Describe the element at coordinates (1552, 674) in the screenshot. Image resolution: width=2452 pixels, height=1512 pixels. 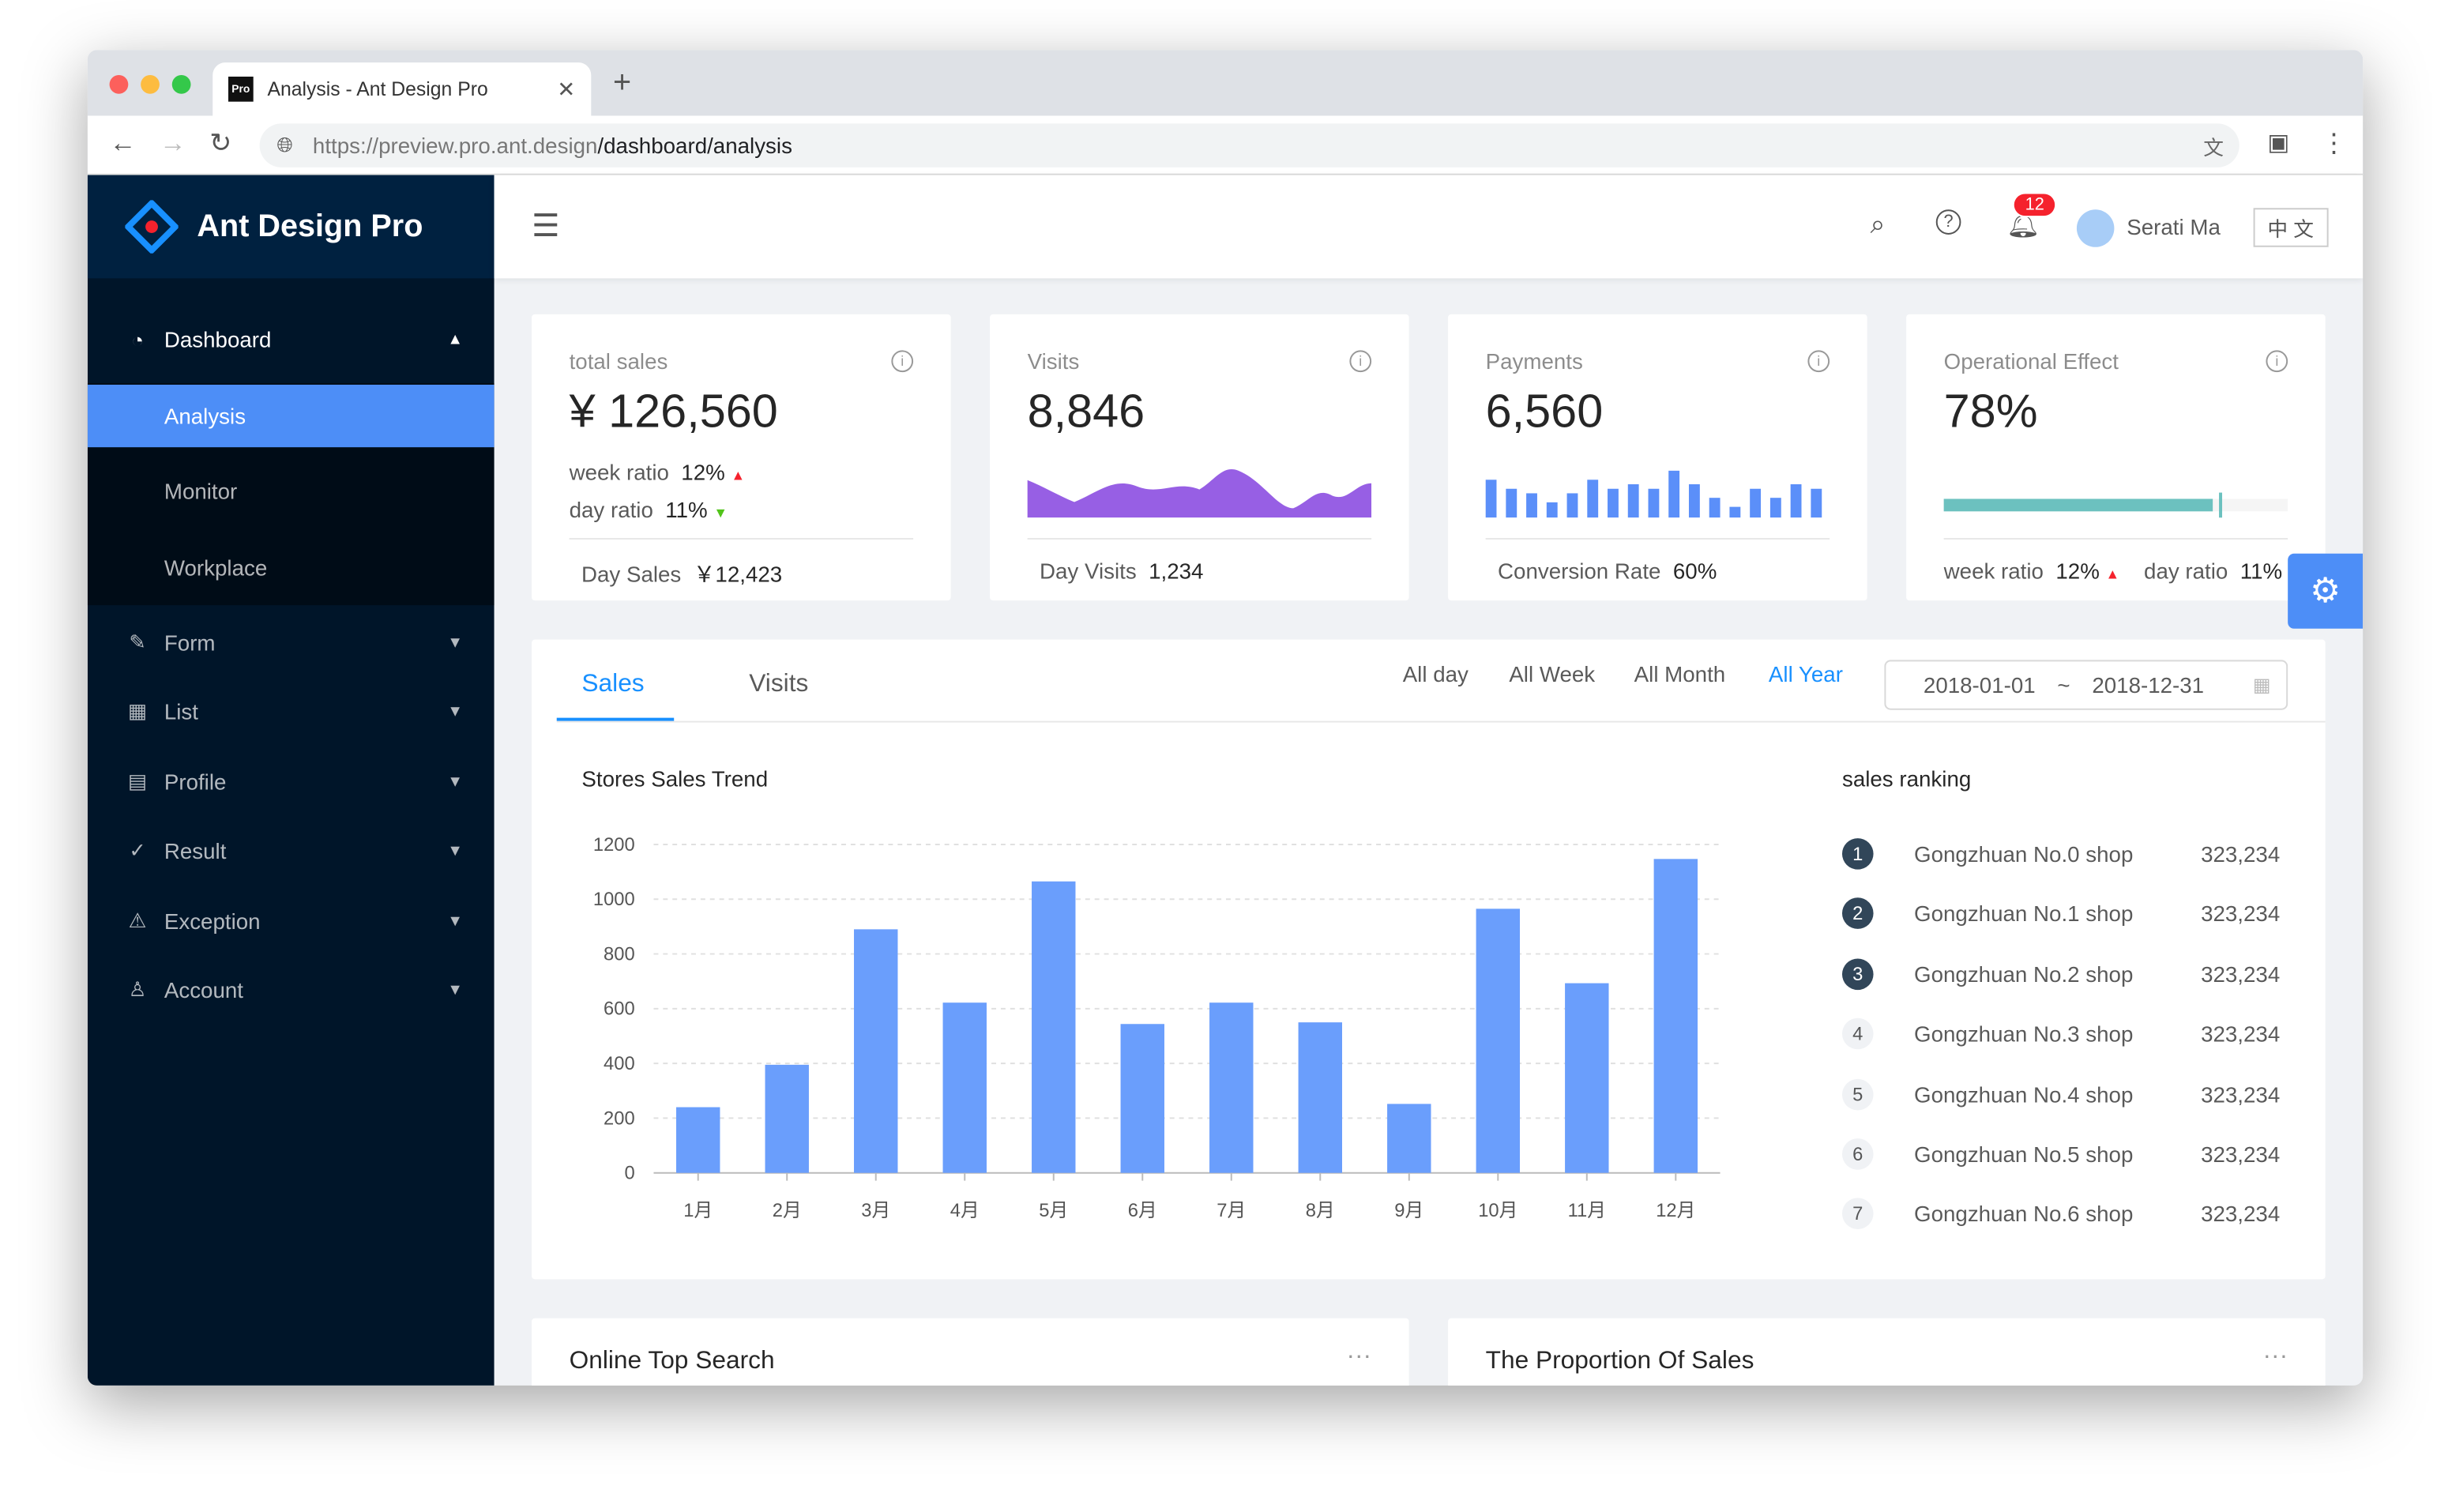
I see `range-all-week: All Week` at that location.